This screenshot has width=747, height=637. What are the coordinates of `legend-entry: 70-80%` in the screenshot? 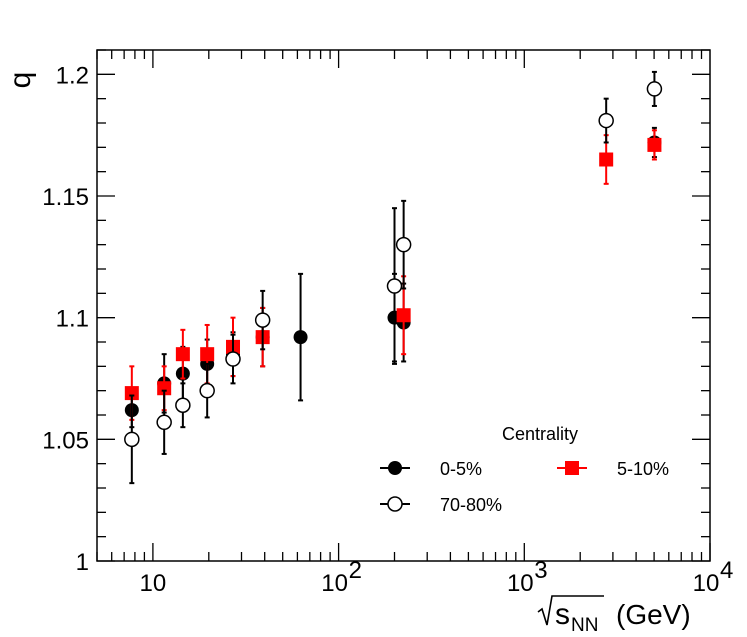 It's located at (441, 505).